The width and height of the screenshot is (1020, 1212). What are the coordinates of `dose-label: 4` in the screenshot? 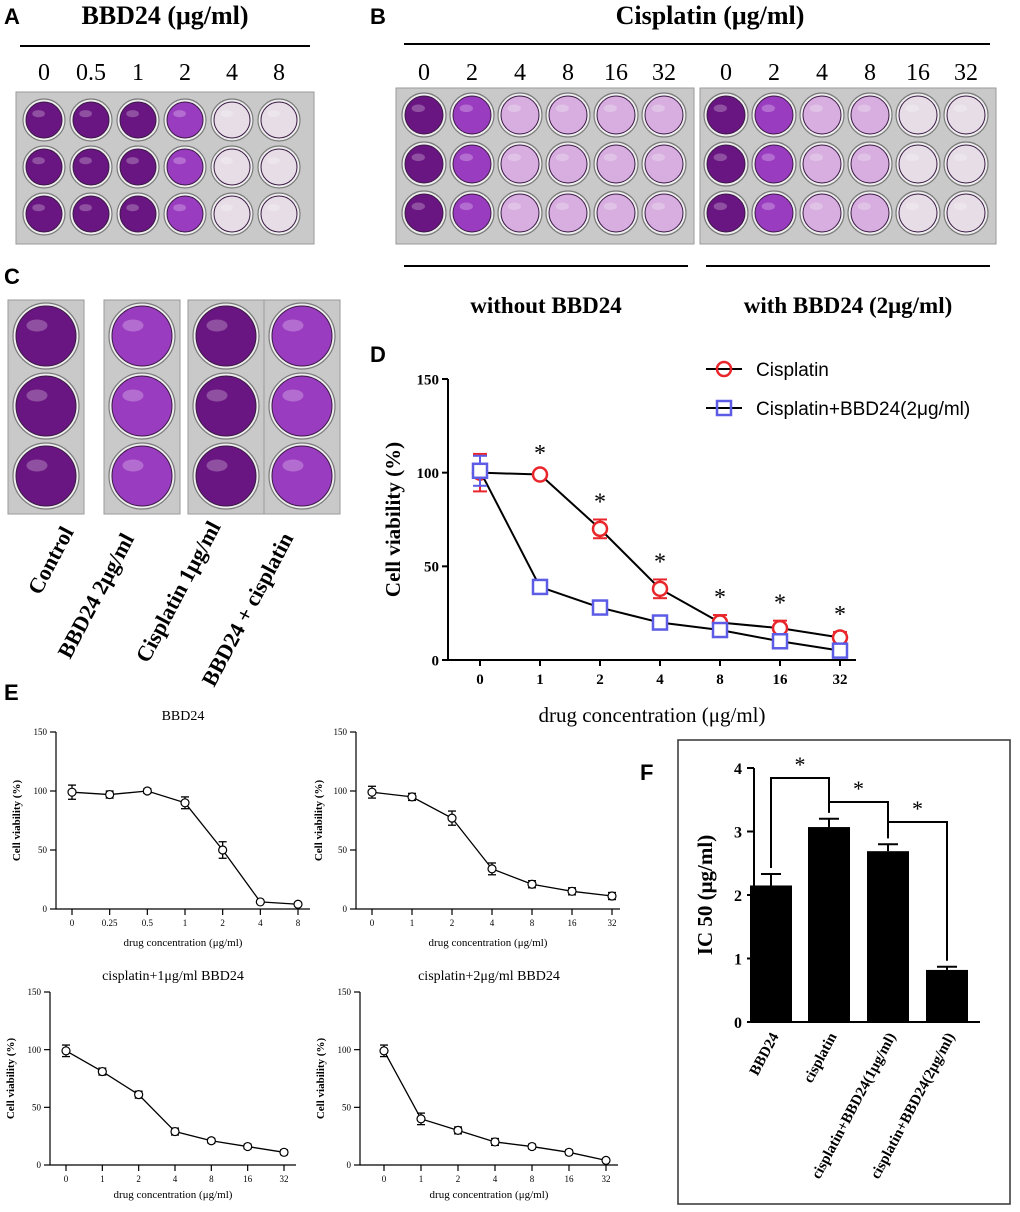 It's located at (822, 73).